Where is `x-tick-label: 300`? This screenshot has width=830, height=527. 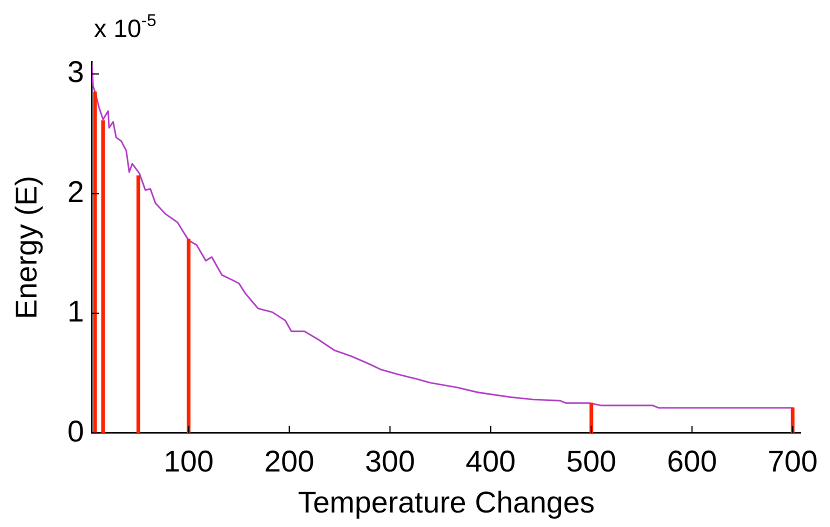
x-tick-label: 300 is located at coordinates (390, 461).